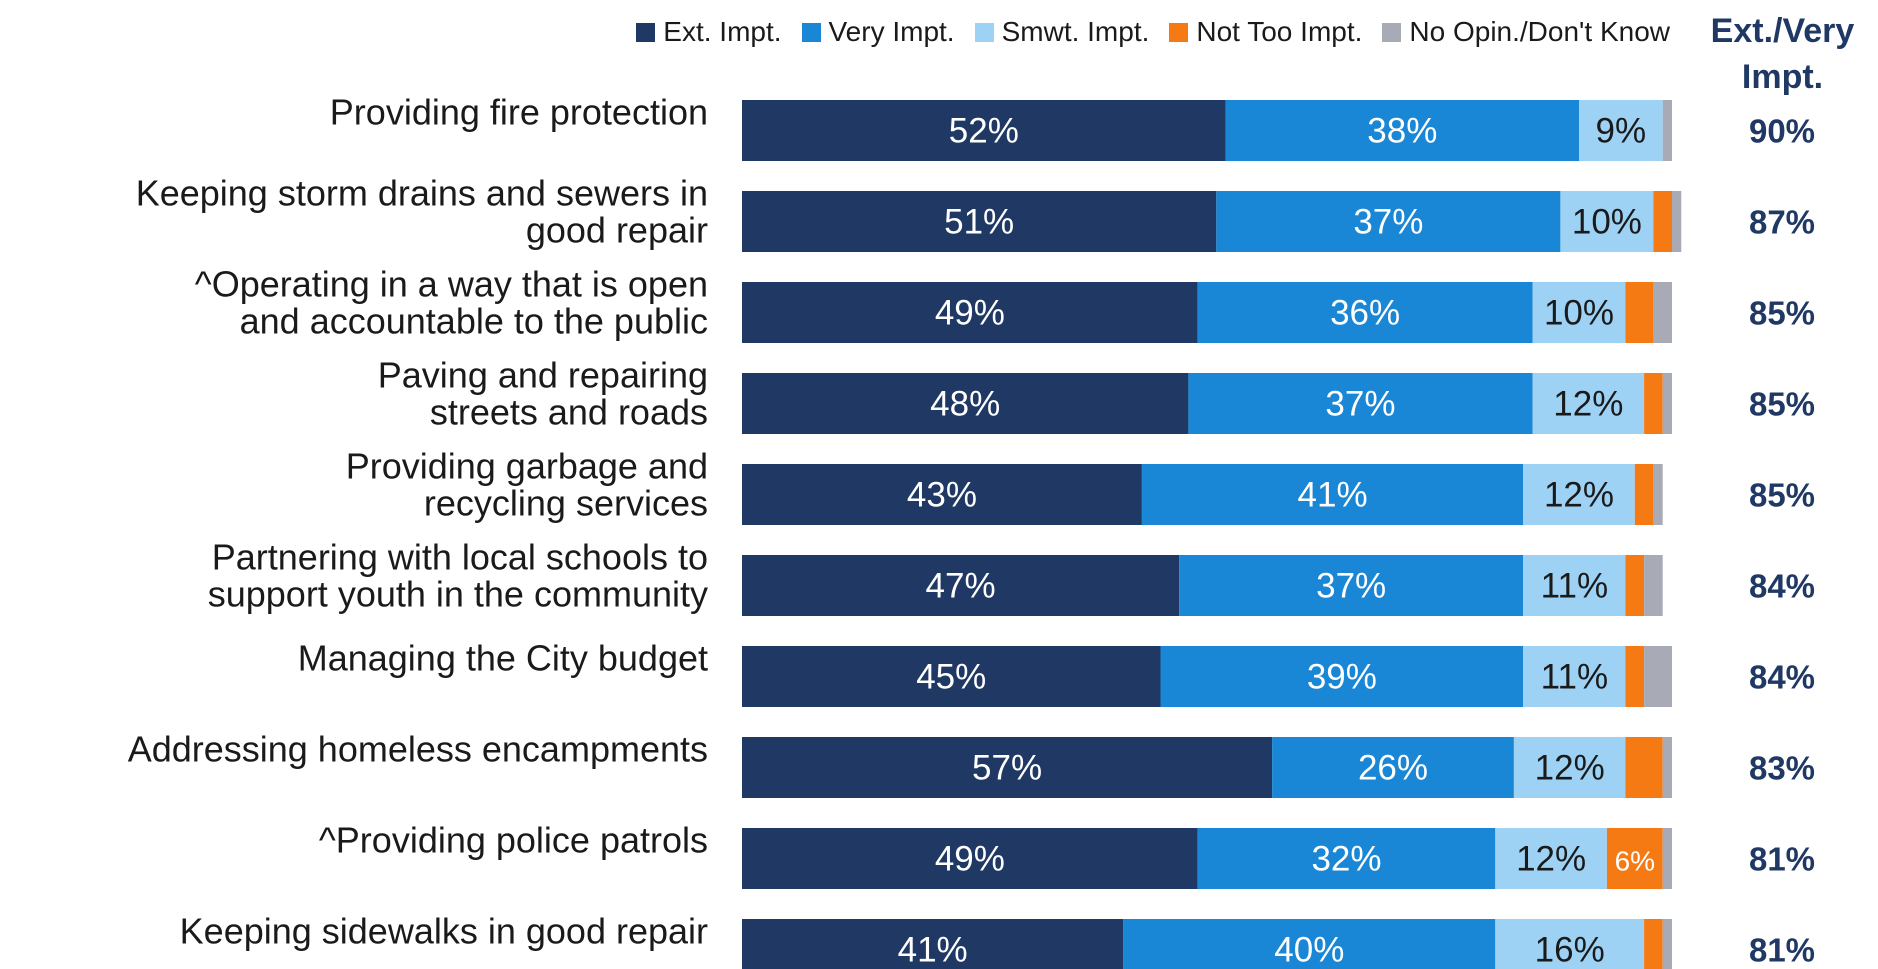 Image resolution: width=1878 pixels, height=969 pixels. I want to click on legend-label: Very Impt., so click(891, 31).